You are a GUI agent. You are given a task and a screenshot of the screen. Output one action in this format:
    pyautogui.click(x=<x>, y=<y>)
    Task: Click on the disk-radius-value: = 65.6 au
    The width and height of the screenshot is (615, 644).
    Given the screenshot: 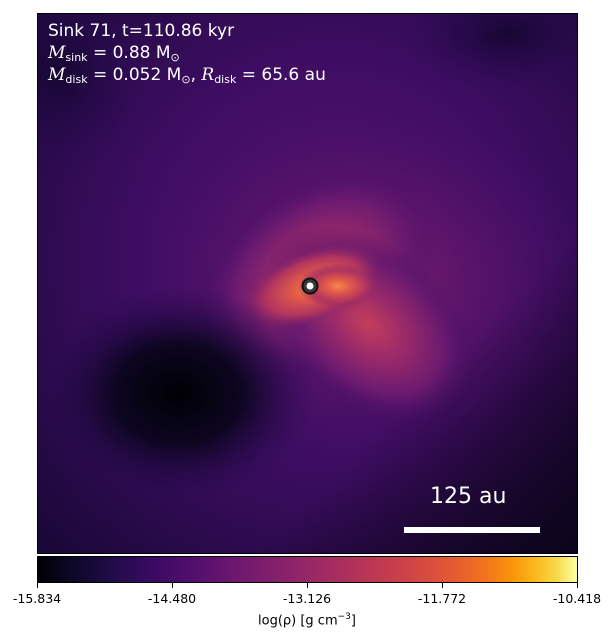 What is the action you would take?
    pyautogui.click(x=281, y=75)
    